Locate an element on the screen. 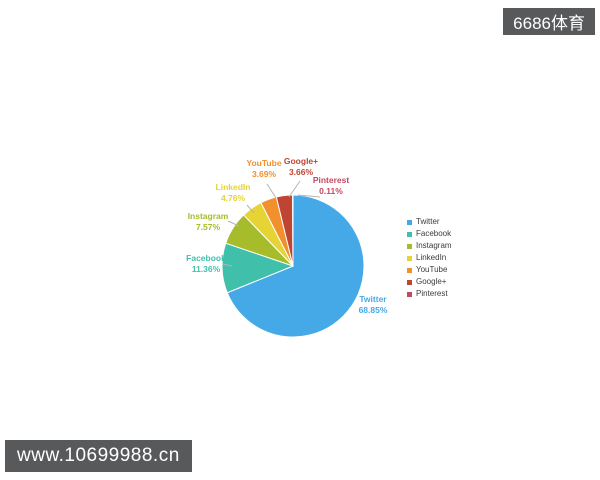  legend-label: Pinterest is located at coordinates (432, 293).